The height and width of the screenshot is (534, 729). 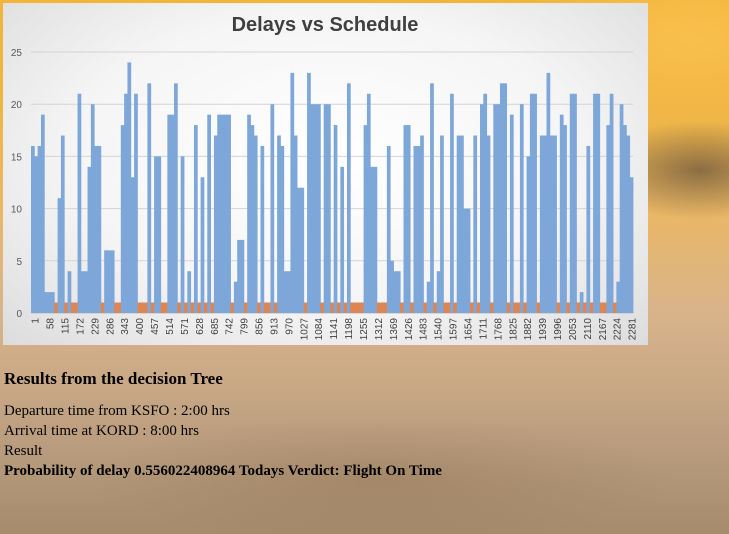 What do you see at coordinates (17, 210) in the screenshot?
I see `y-tick-label: 10` at bounding box center [17, 210].